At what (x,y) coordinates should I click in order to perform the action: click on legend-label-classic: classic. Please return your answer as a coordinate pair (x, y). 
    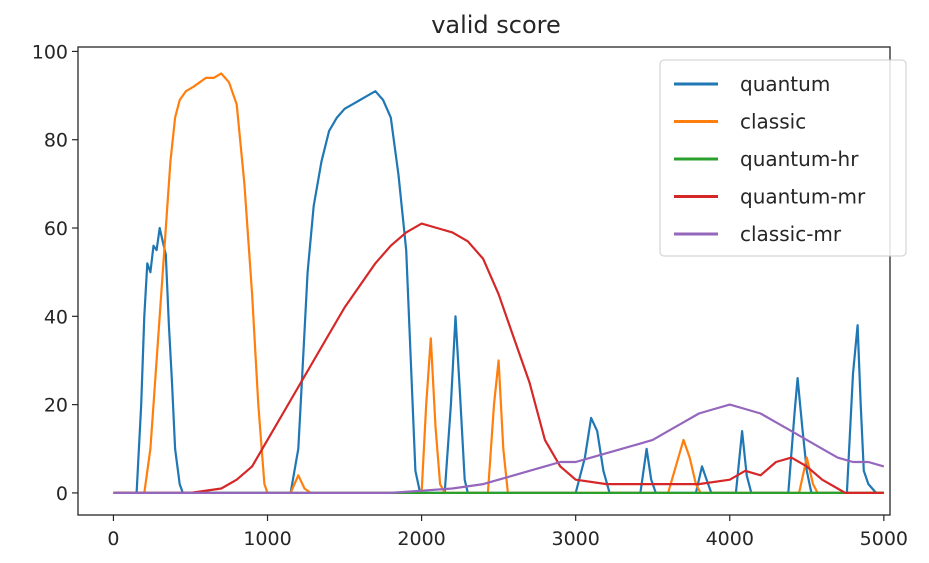
    Looking at the image, I should click on (773, 122).